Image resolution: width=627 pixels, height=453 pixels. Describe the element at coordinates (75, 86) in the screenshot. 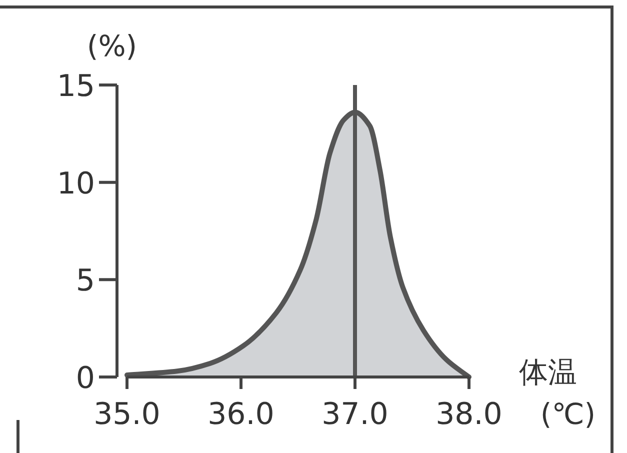

I see `y-tick-label: 15` at that location.